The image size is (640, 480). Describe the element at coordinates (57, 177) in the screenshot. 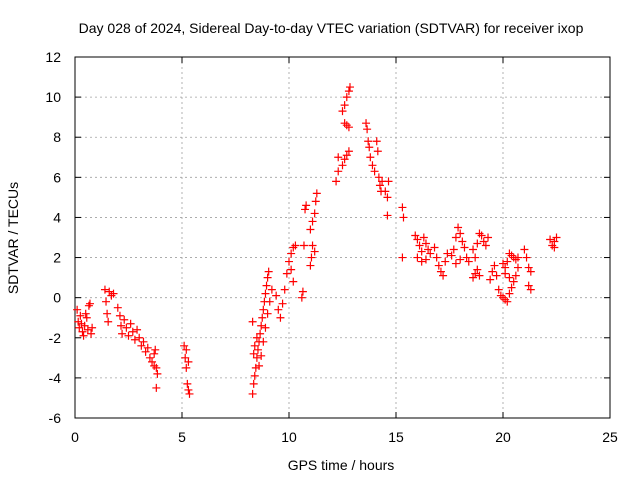

I see `y-tick-label: 6` at that location.